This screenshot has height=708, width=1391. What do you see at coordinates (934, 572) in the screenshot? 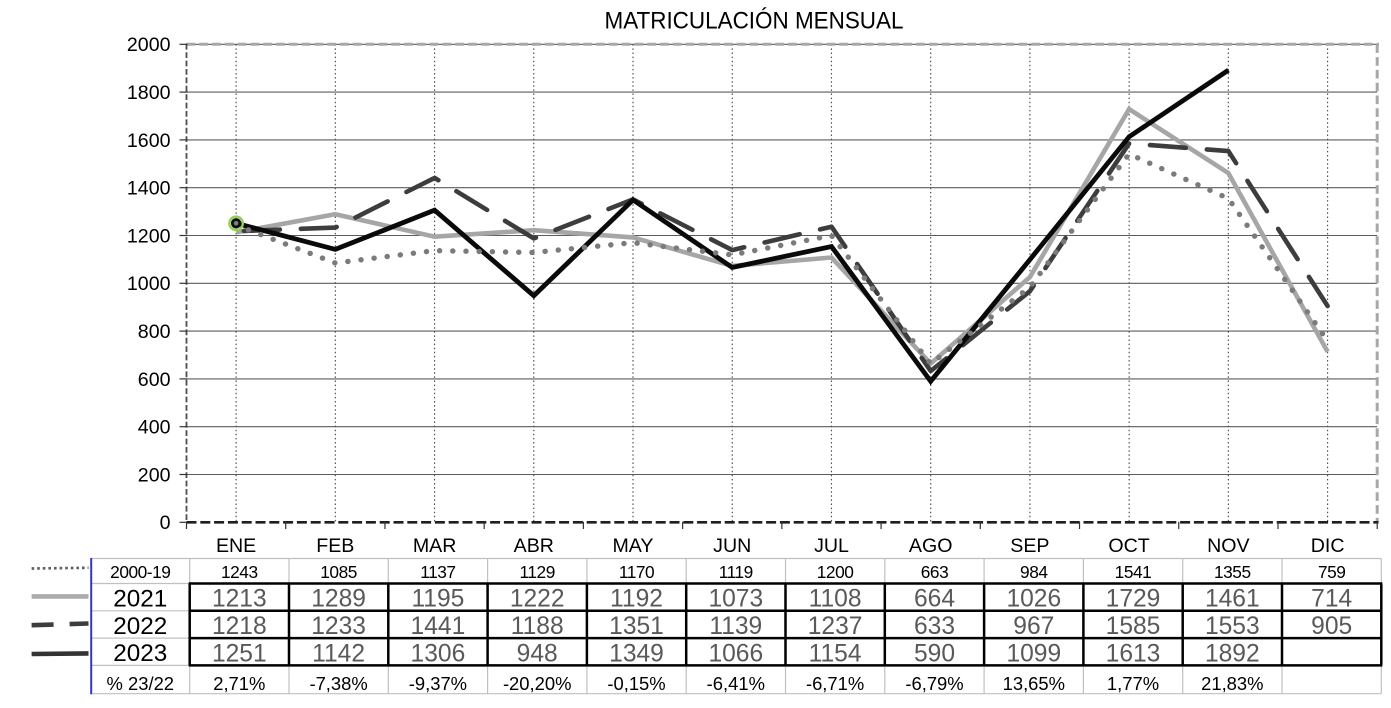
I see `svg-text: 663` at bounding box center [934, 572].